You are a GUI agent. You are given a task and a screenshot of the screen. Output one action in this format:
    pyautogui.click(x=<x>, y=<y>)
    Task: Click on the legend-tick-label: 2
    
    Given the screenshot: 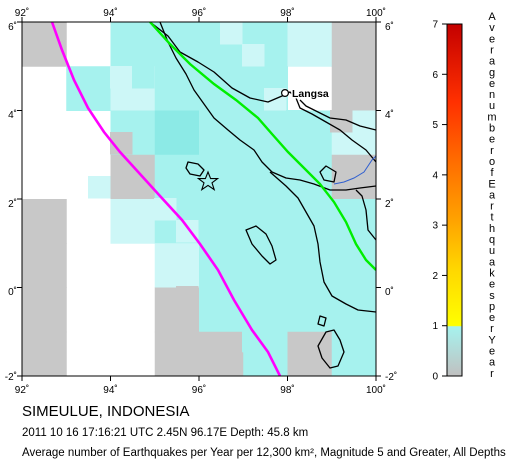 What is the action you would take?
    pyautogui.click(x=435, y=276)
    